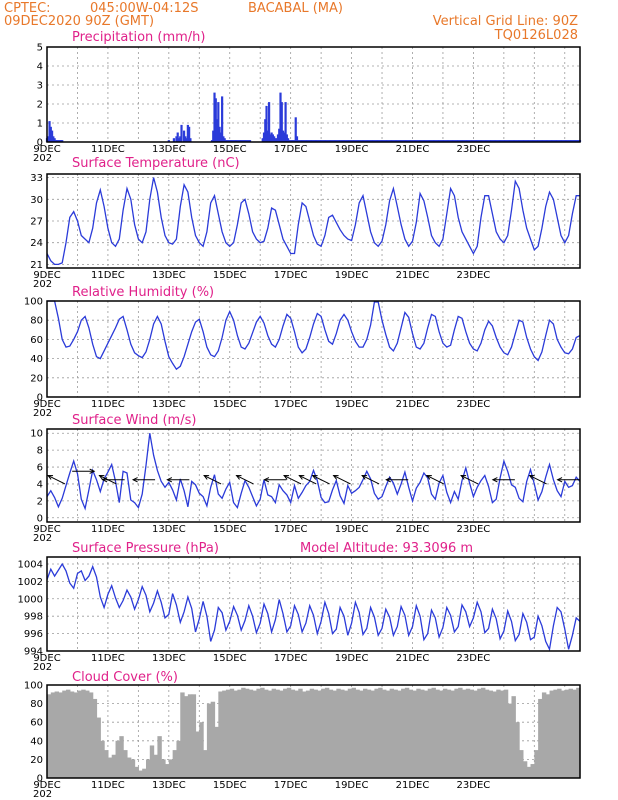 The width and height of the screenshot is (618, 800). I want to click on ytick-label: 2, so click(40, 501).